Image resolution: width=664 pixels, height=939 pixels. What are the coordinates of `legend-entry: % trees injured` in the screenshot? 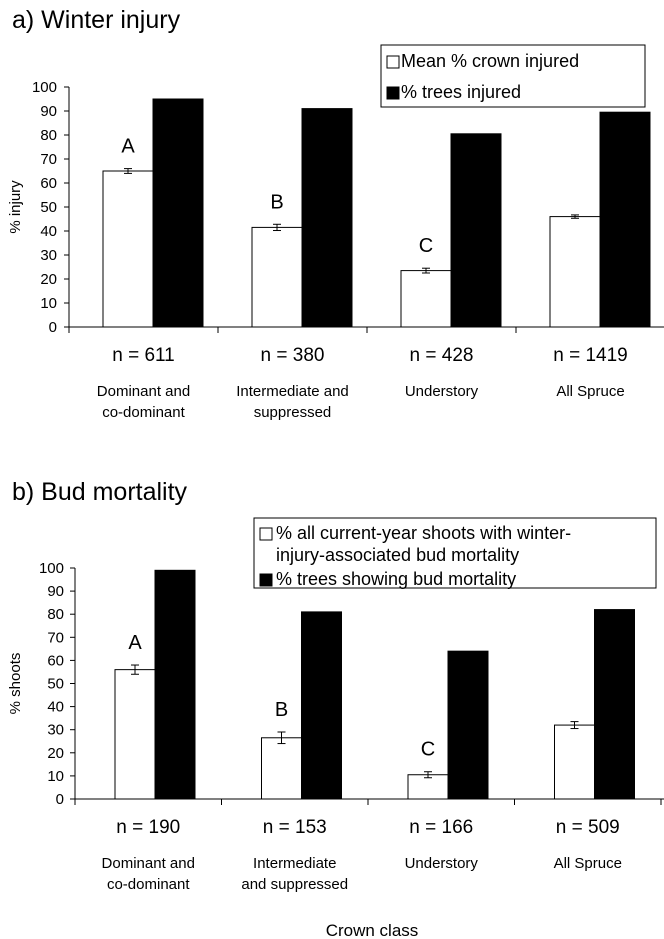 It's located at (461, 92).